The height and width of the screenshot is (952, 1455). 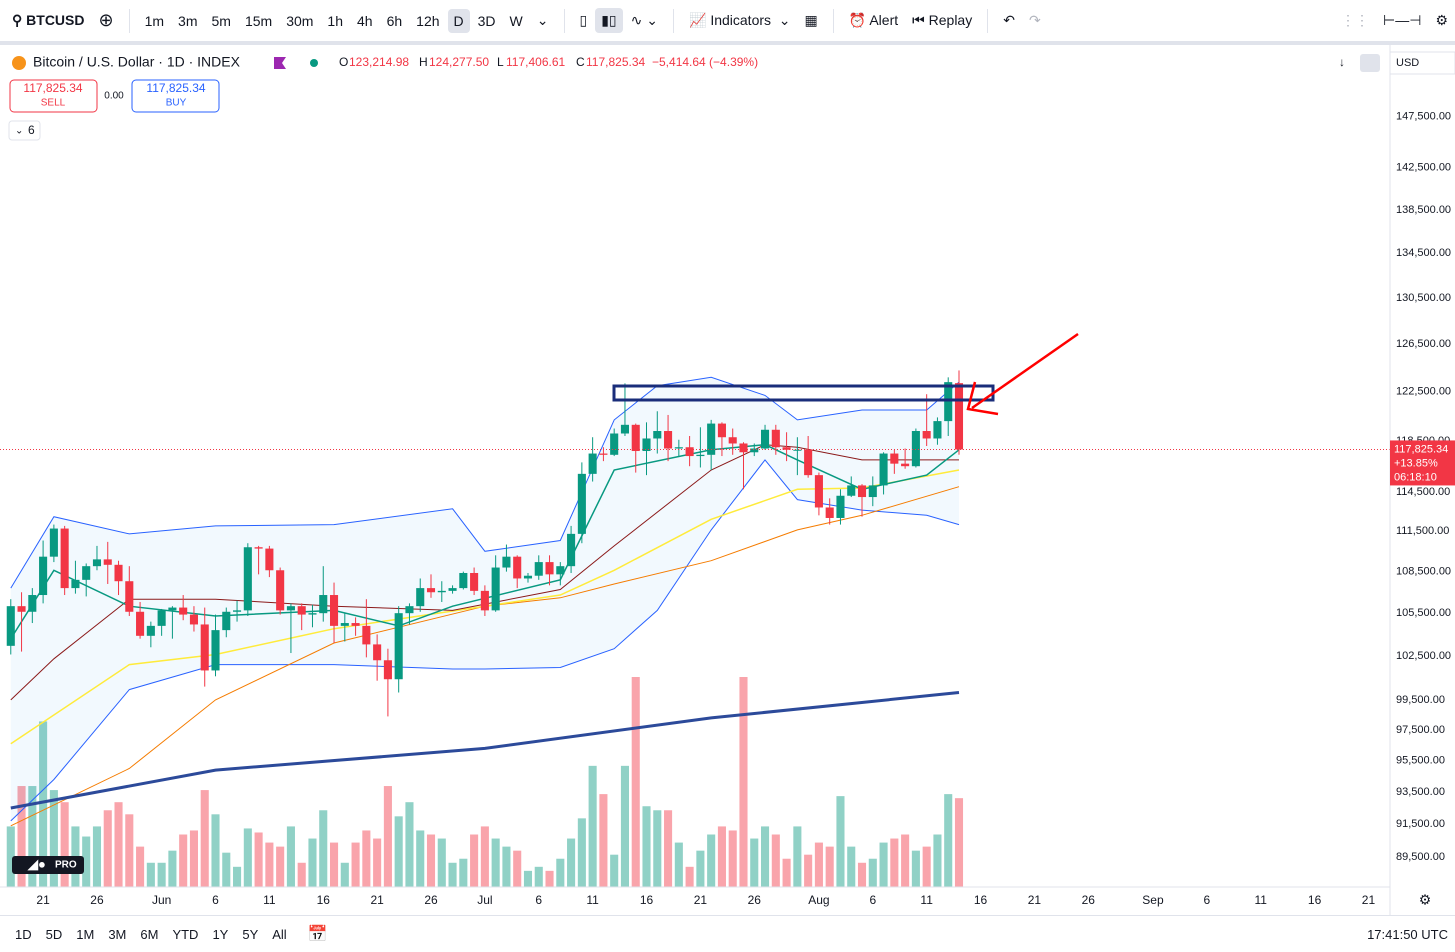 What do you see at coordinates (117, 934) in the screenshot?
I see `range-button: 3M` at bounding box center [117, 934].